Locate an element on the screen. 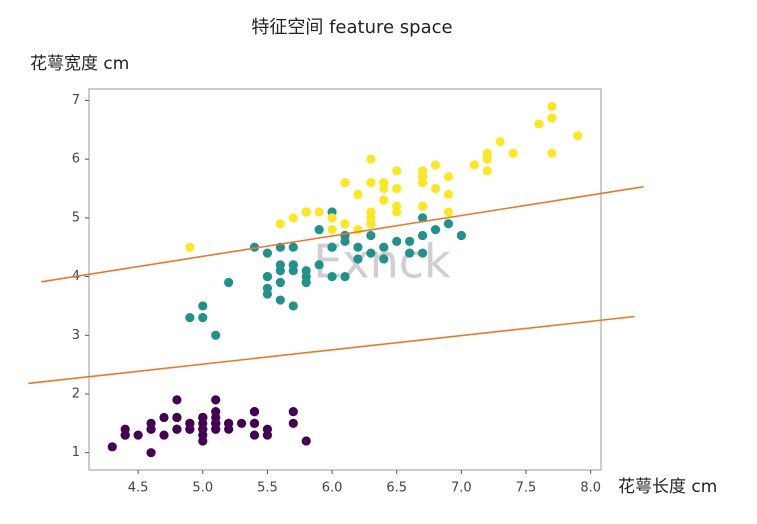 The image size is (757, 524). x-tick-label: 4.5 is located at coordinates (138, 488).